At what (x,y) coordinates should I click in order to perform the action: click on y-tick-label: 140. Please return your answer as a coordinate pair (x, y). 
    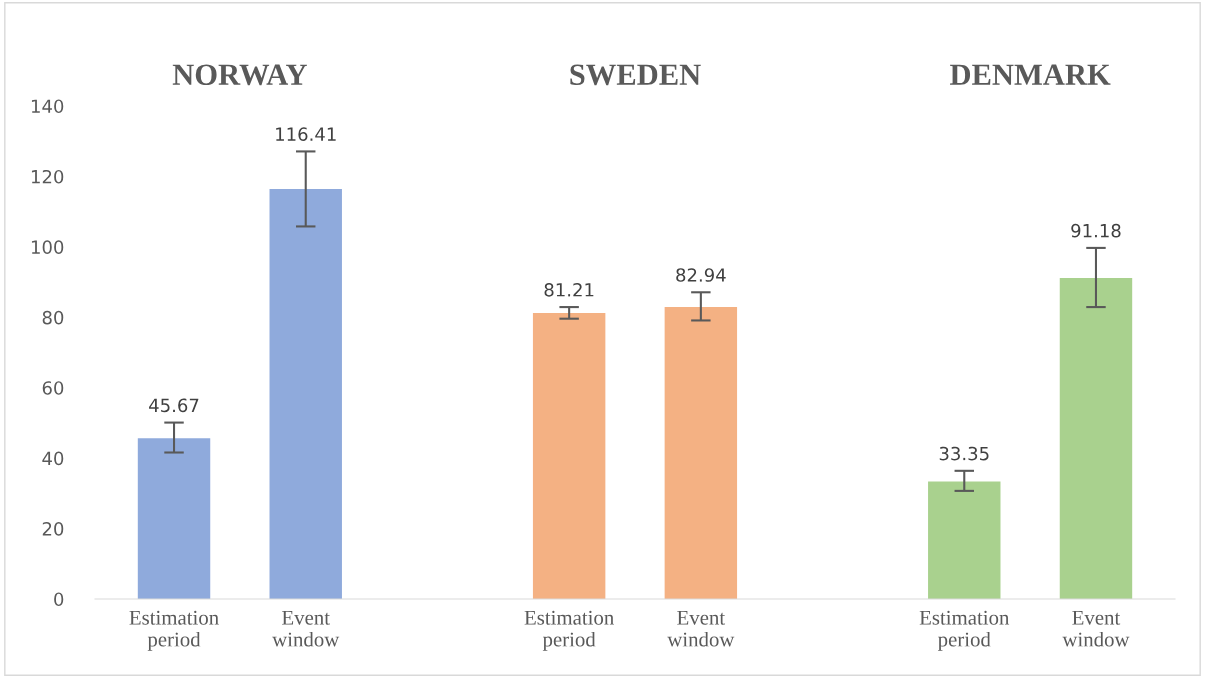
    Looking at the image, I should click on (47, 106).